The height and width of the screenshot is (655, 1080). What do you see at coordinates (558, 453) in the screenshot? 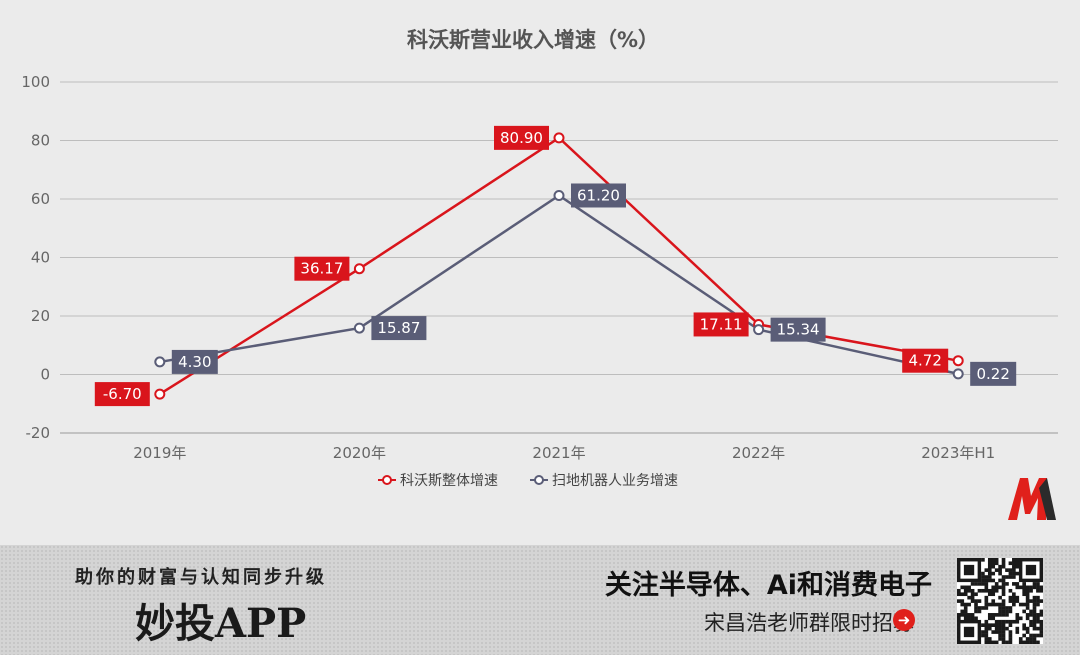
I see `x-tick-label: 2021年` at bounding box center [558, 453].